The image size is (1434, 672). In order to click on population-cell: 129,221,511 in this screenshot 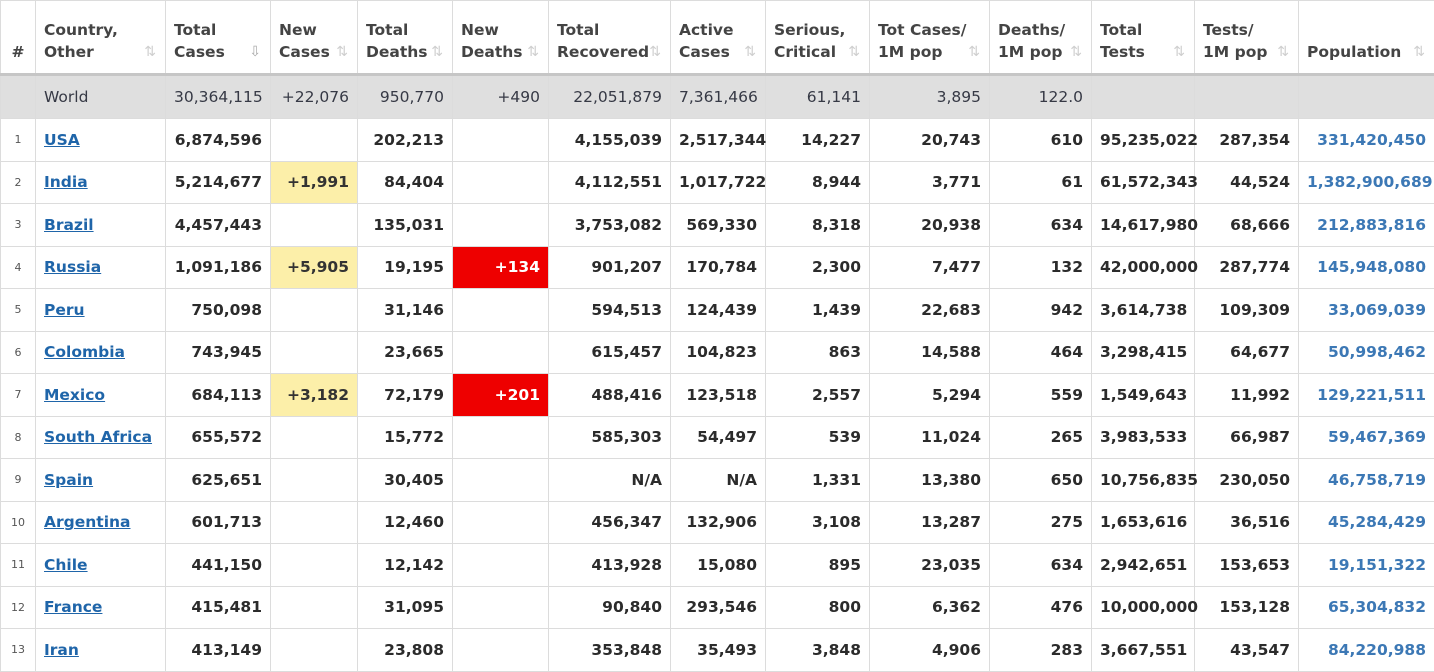, I will do `click(1366, 395)`.